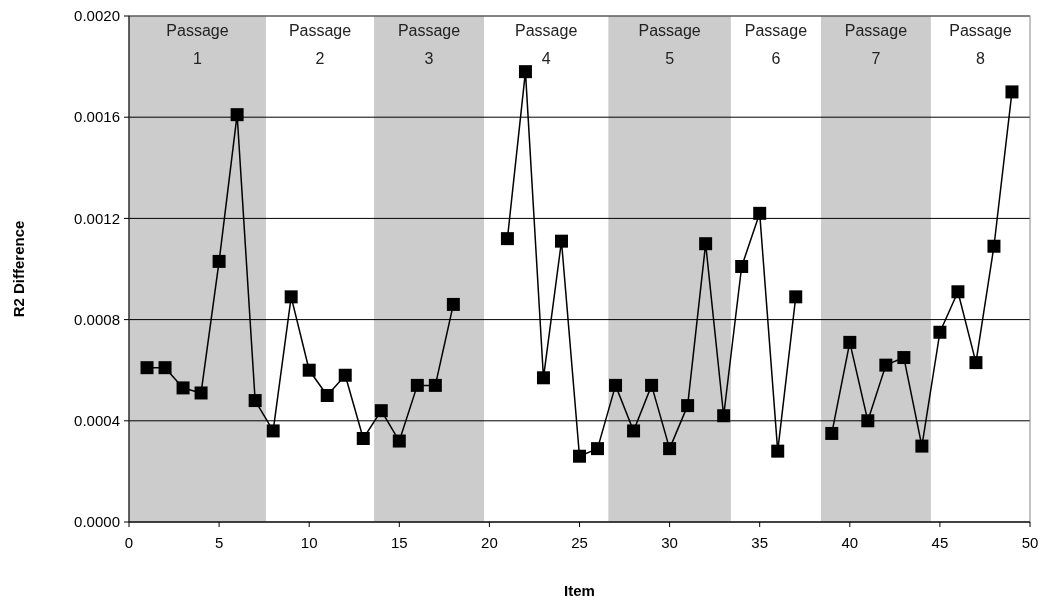  I want to click on x-tick-label: 15, so click(399, 542).